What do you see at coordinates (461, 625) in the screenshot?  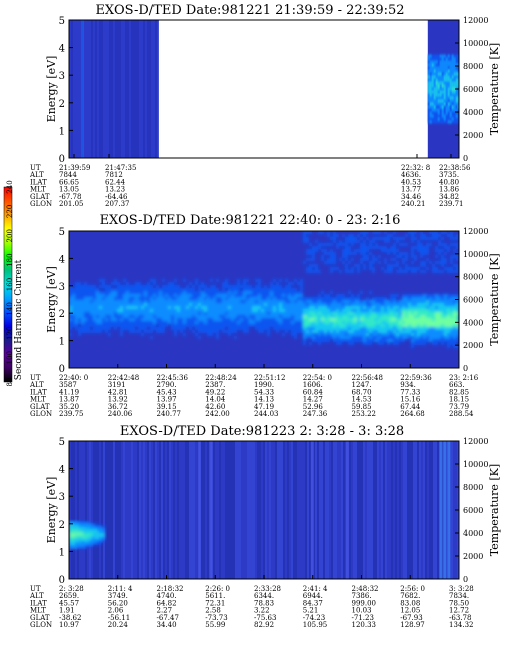 I see `ephemeris-value: 134.32` at bounding box center [461, 625].